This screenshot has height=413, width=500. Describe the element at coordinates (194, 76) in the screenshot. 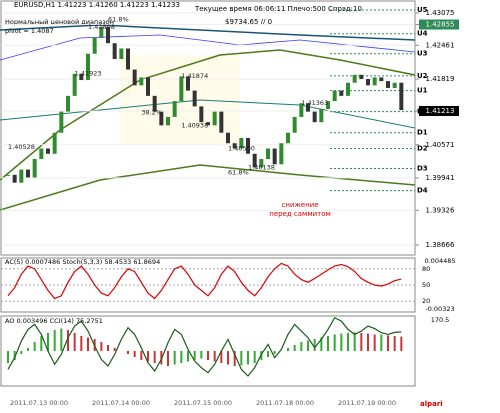

I see `price-label: 1.41874` at that location.